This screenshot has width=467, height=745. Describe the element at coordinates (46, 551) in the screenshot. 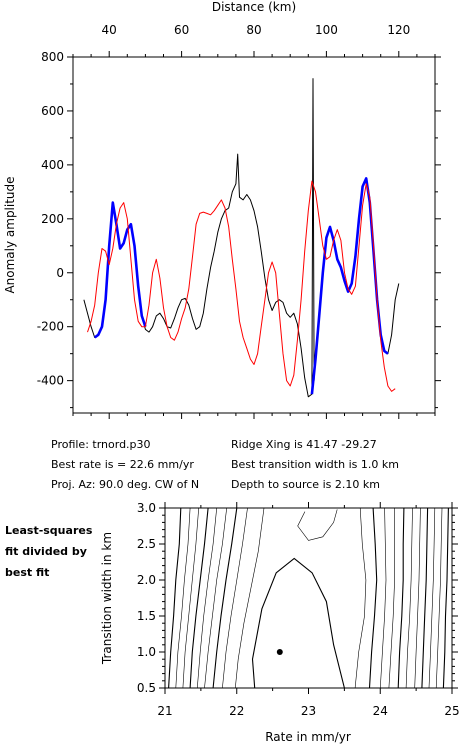

I see `side-label-line-2: fit divided by` at that location.